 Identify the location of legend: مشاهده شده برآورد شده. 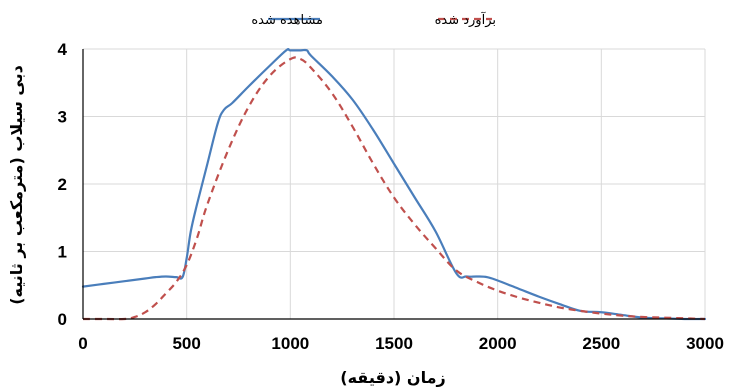
(373, 19).